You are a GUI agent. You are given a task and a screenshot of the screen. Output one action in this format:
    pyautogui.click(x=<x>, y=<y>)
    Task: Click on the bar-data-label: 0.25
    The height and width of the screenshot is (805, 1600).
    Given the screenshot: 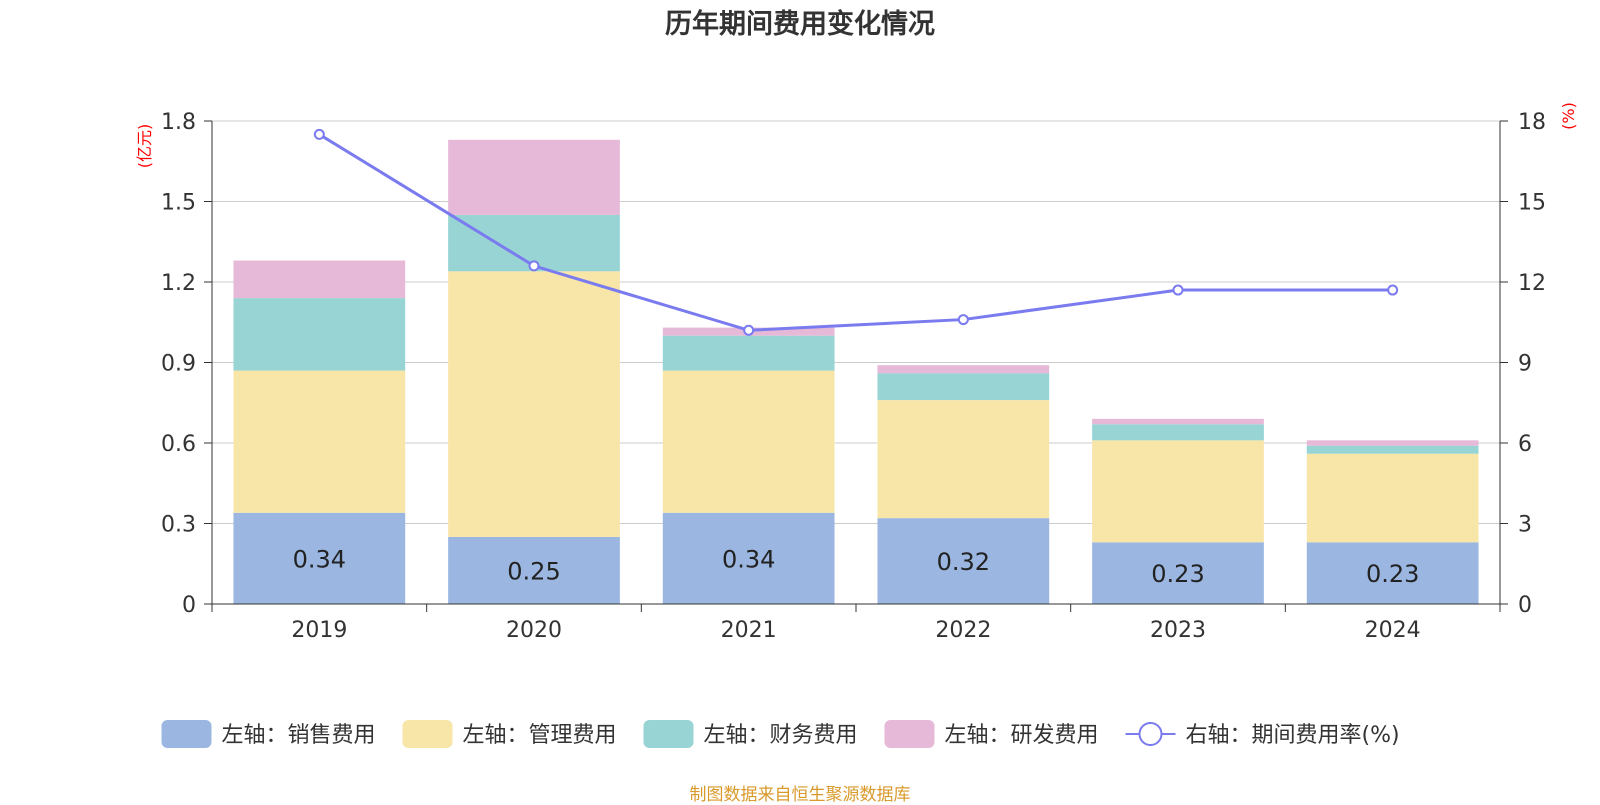 What is the action you would take?
    pyautogui.click(x=533, y=571)
    